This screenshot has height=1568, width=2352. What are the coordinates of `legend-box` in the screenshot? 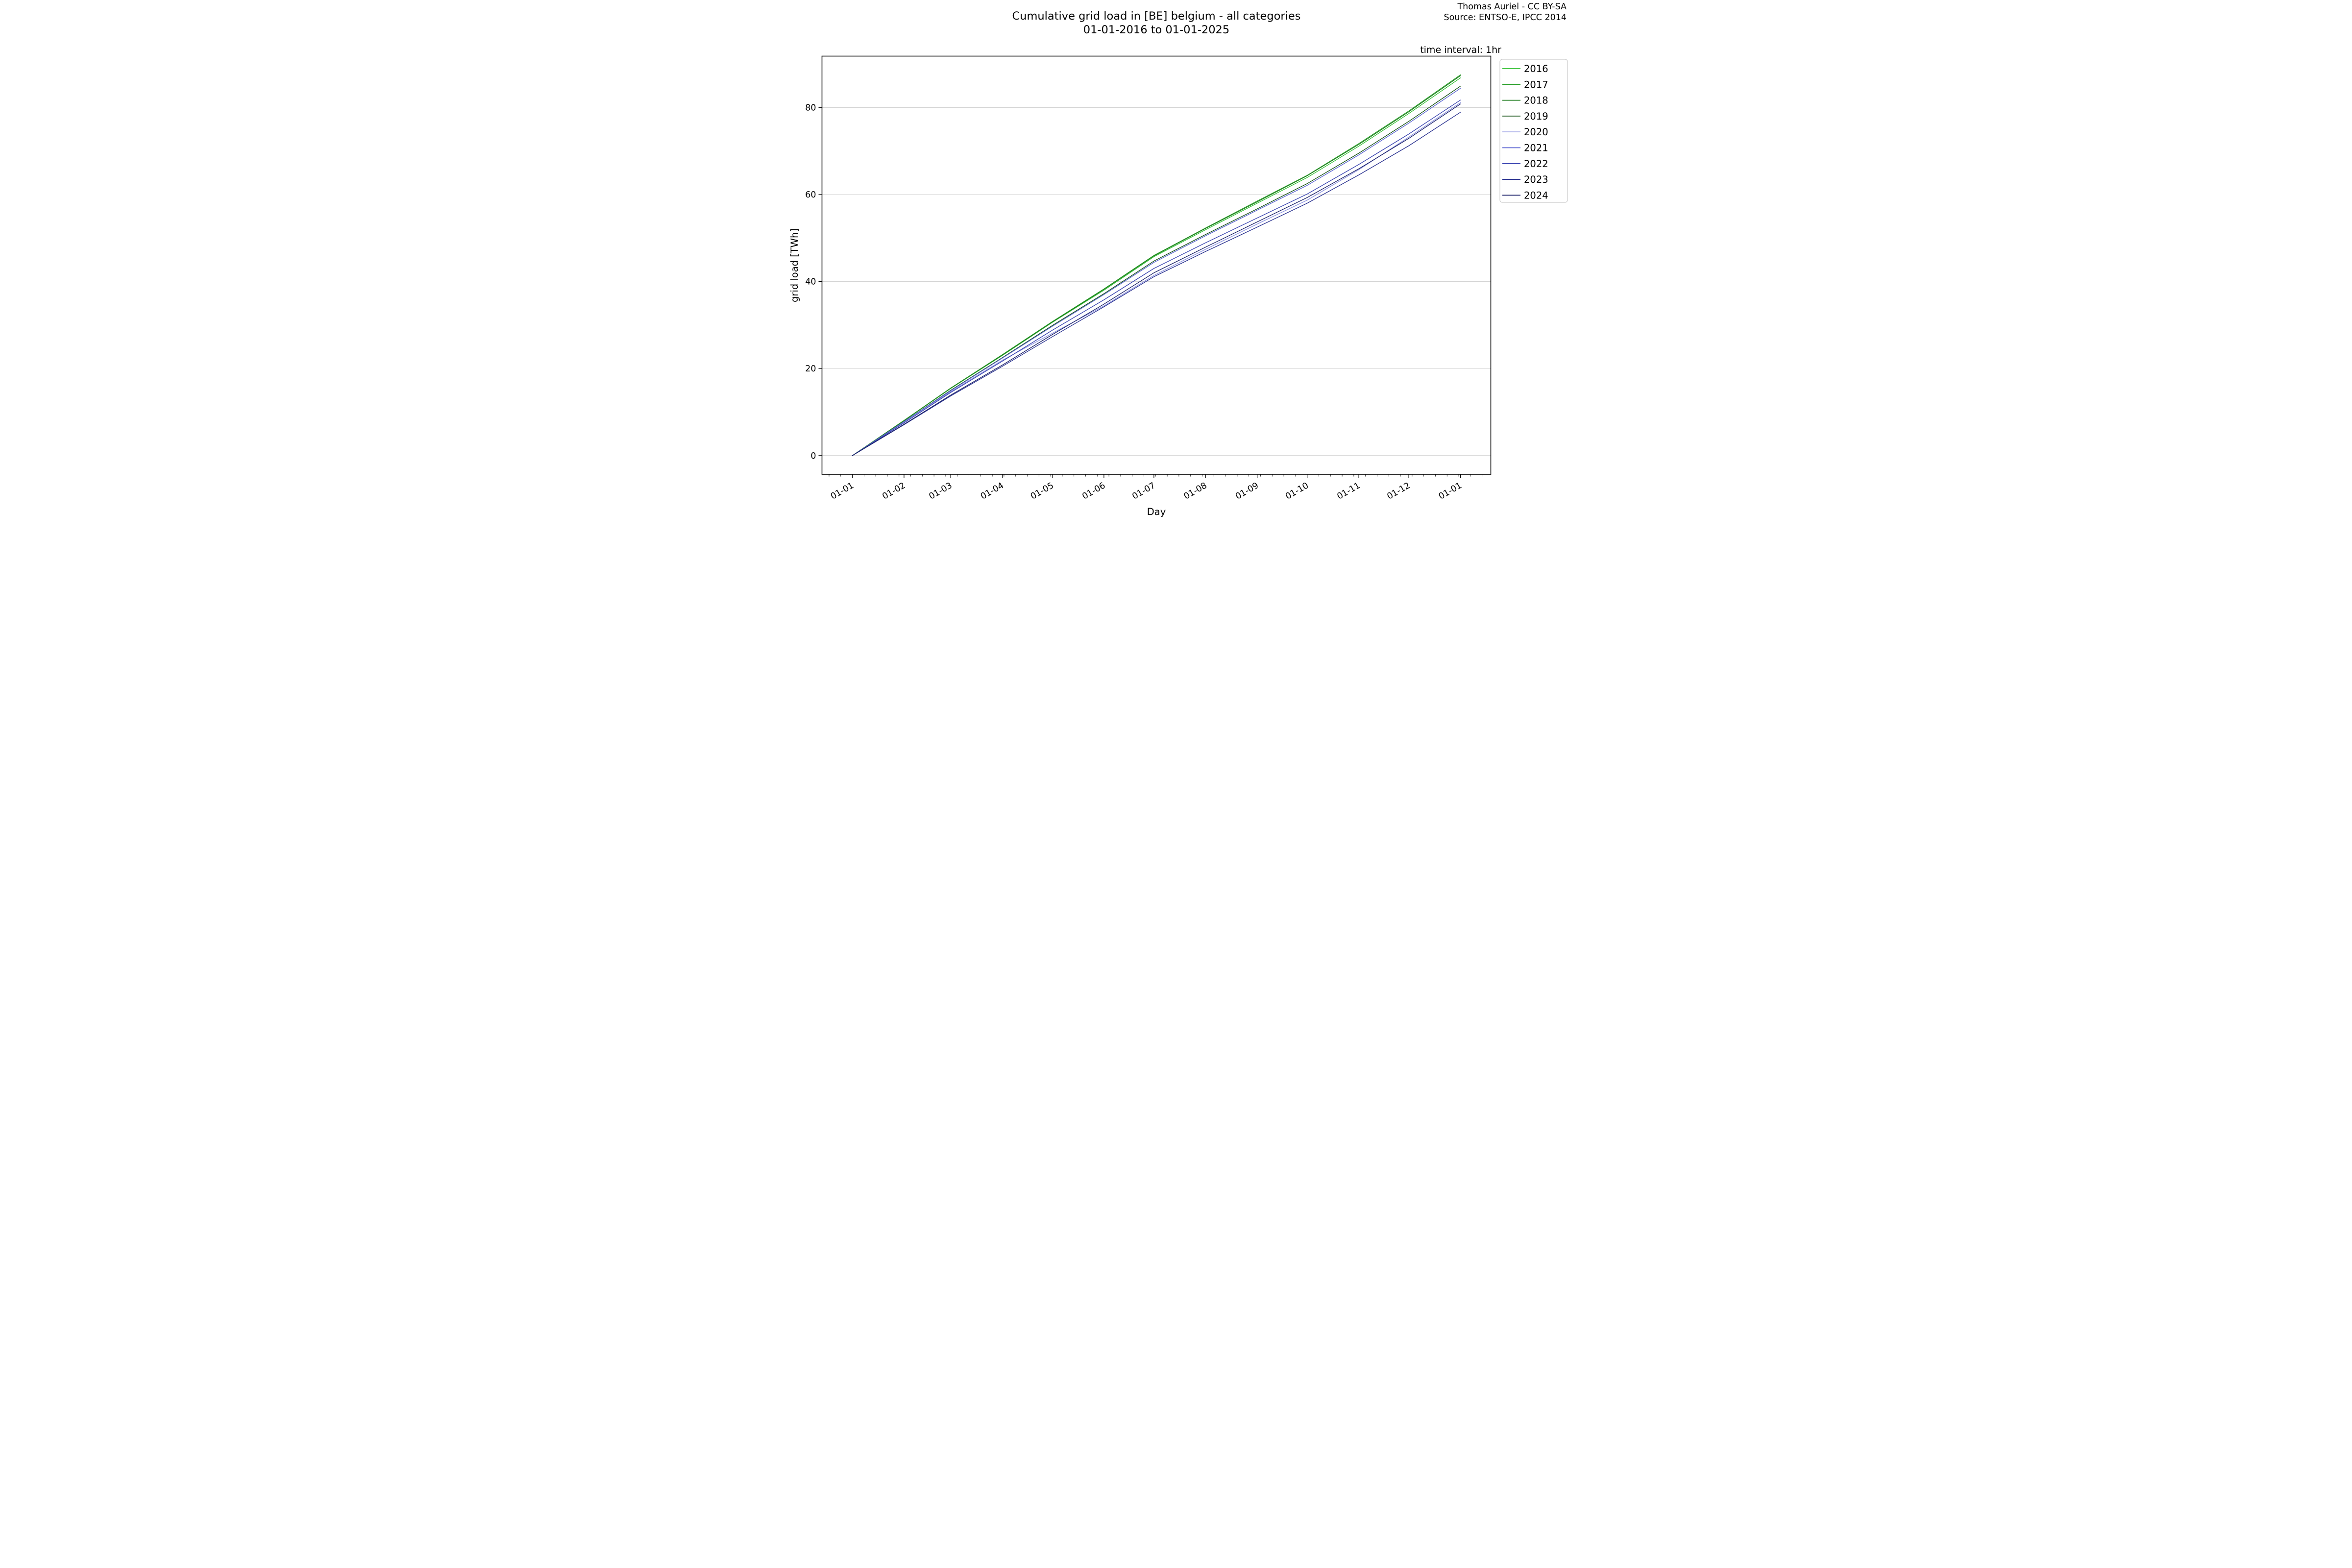 It's located at (1533, 131).